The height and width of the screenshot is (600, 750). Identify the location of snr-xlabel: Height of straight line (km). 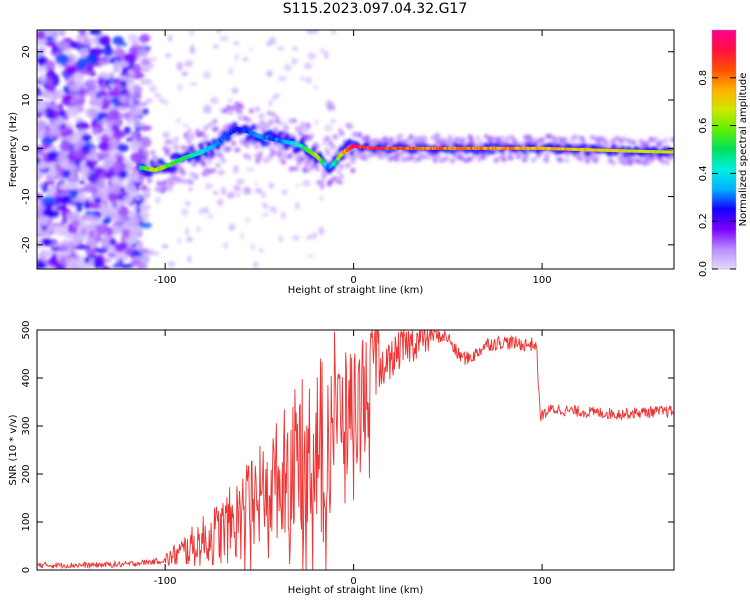
(356, 590).